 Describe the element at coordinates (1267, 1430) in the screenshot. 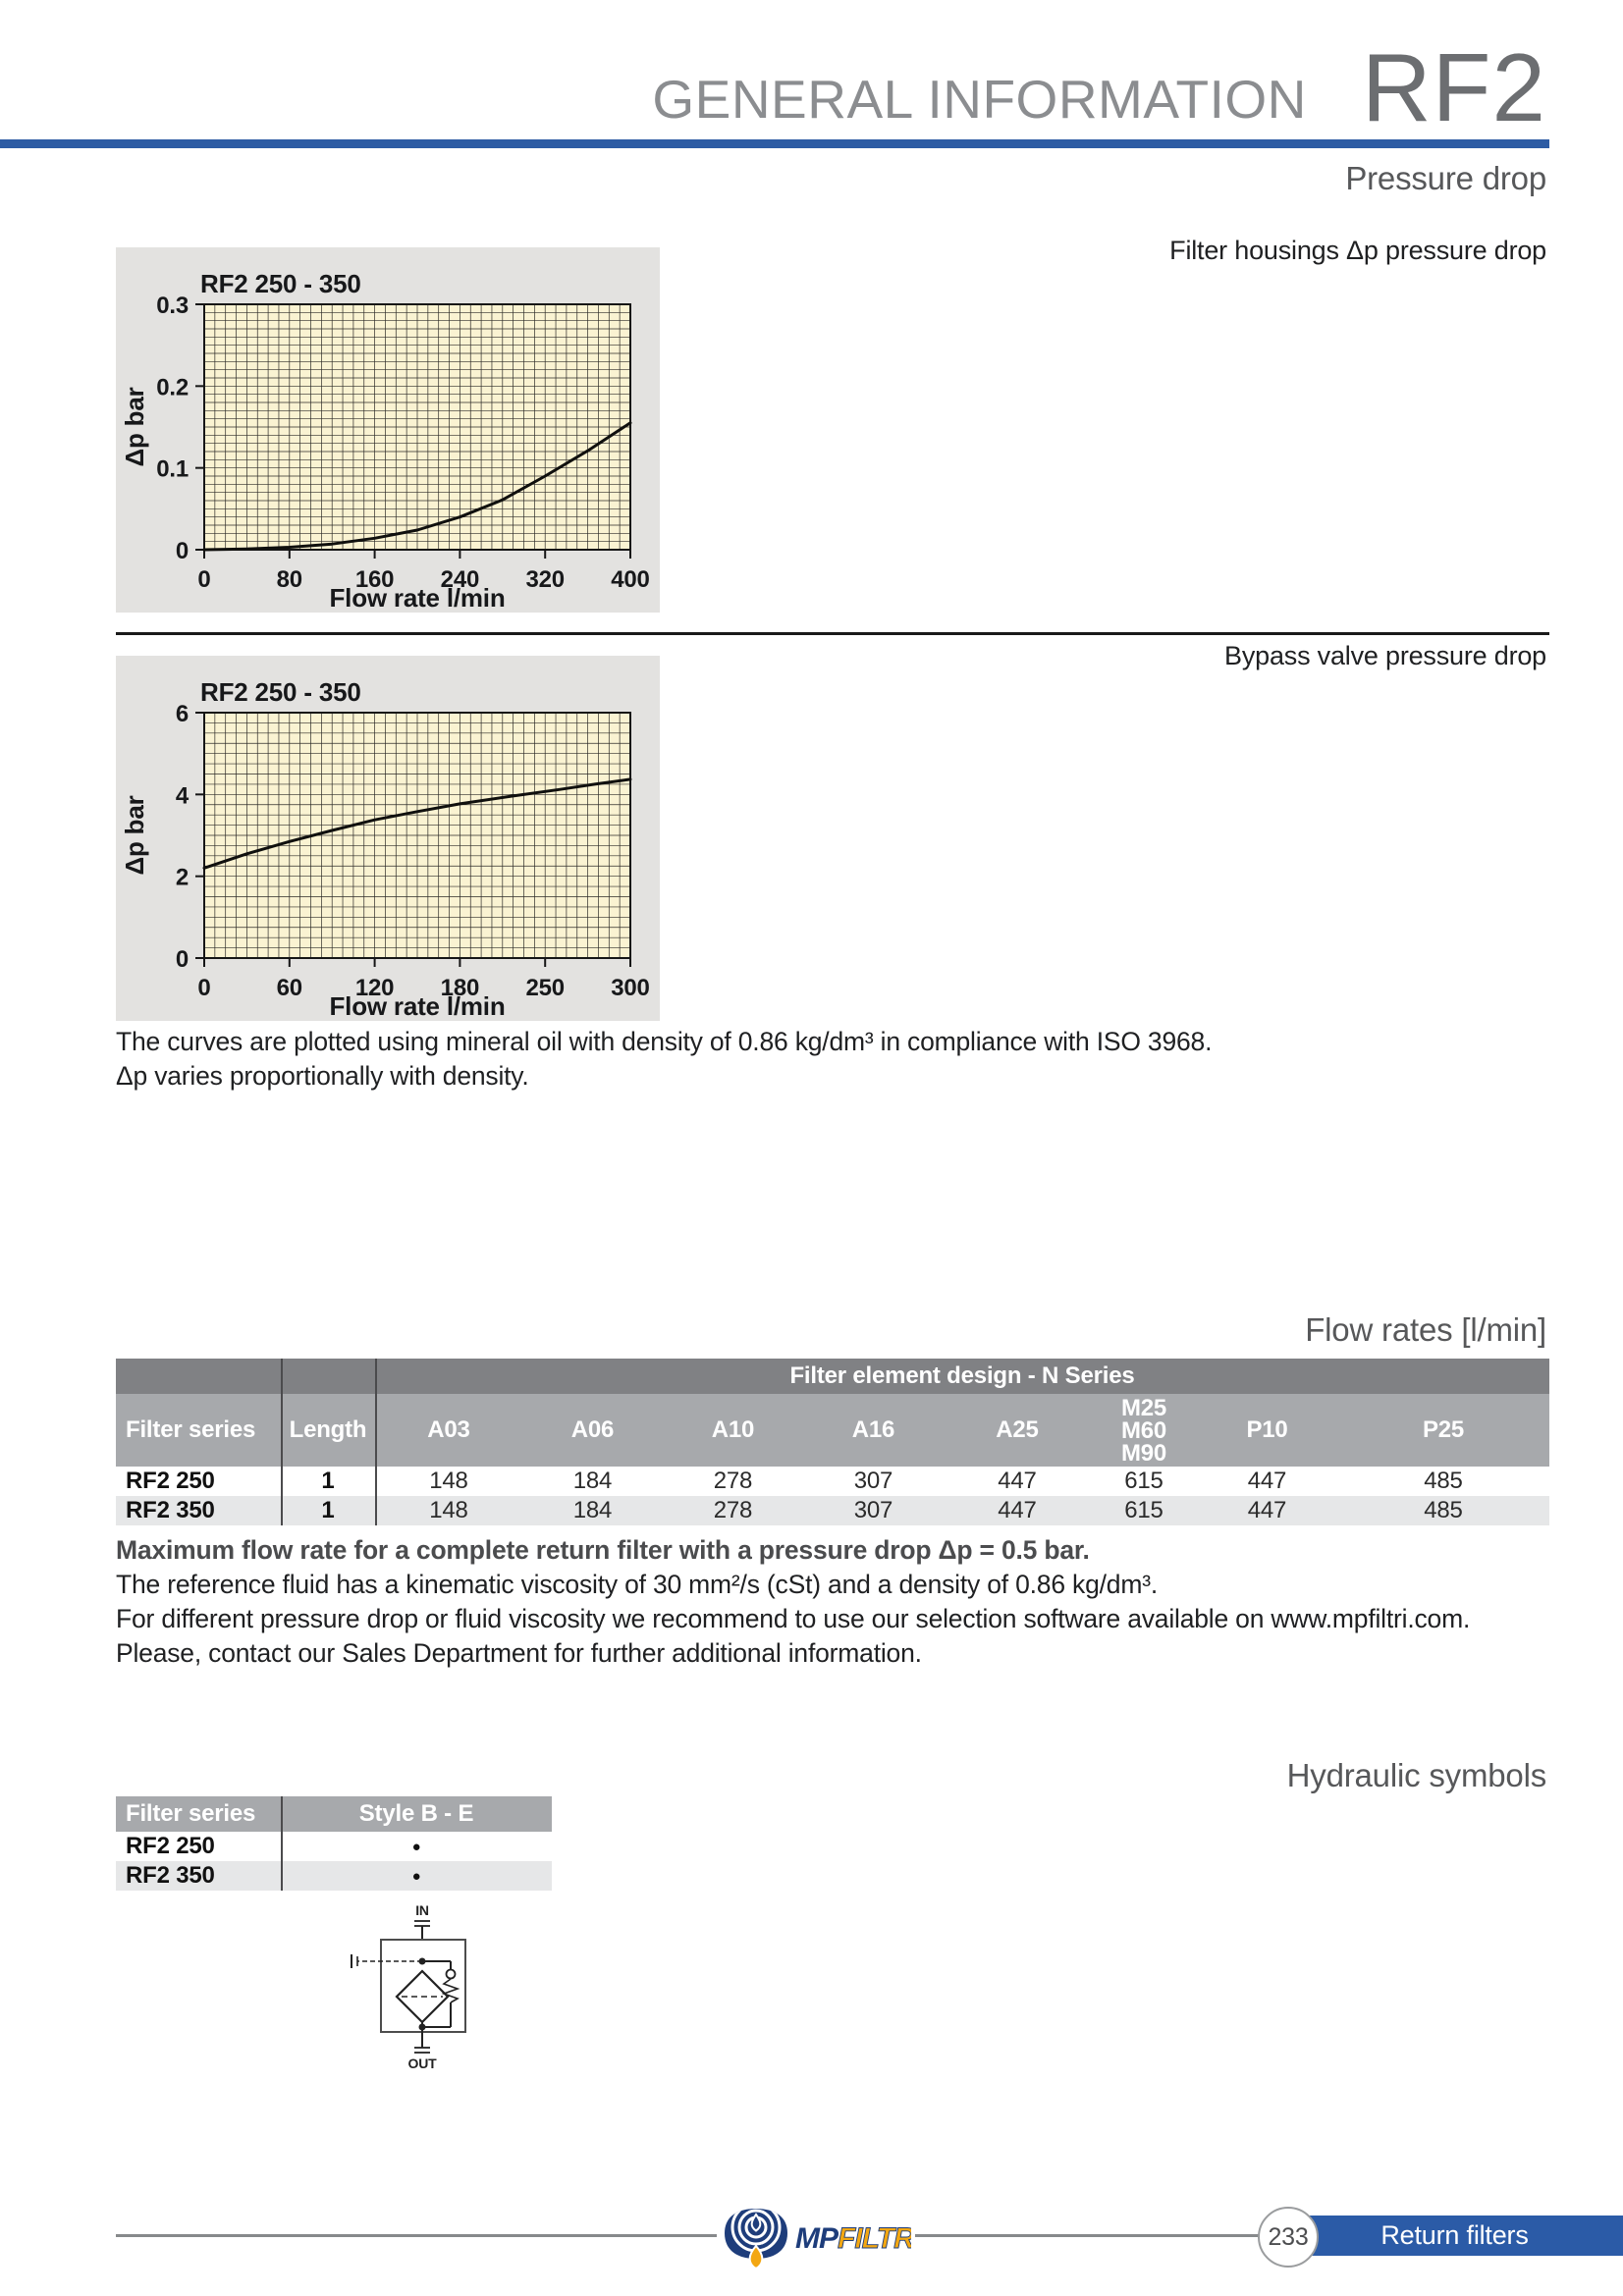

I see `col-header-p10: P10` at that location.